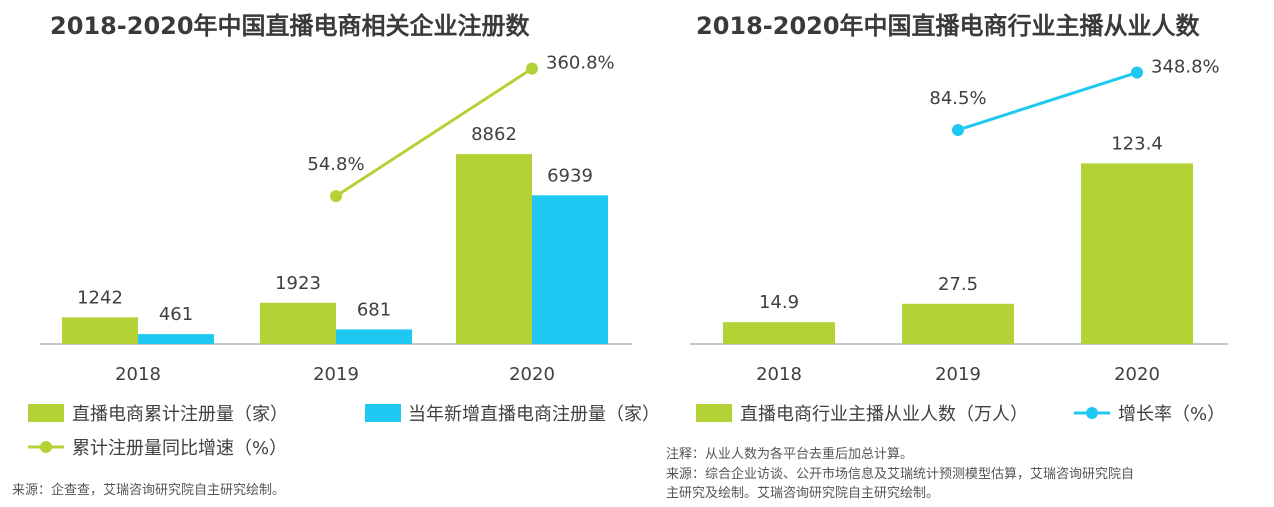 The height and width of the screenshot is (507, 1274). I want to click on chart2-source: 来源：综合企业访谈、公开市场信息及艾瑞统计预测模型估算，艾瑞咨询研究院自, so click(900, 474).